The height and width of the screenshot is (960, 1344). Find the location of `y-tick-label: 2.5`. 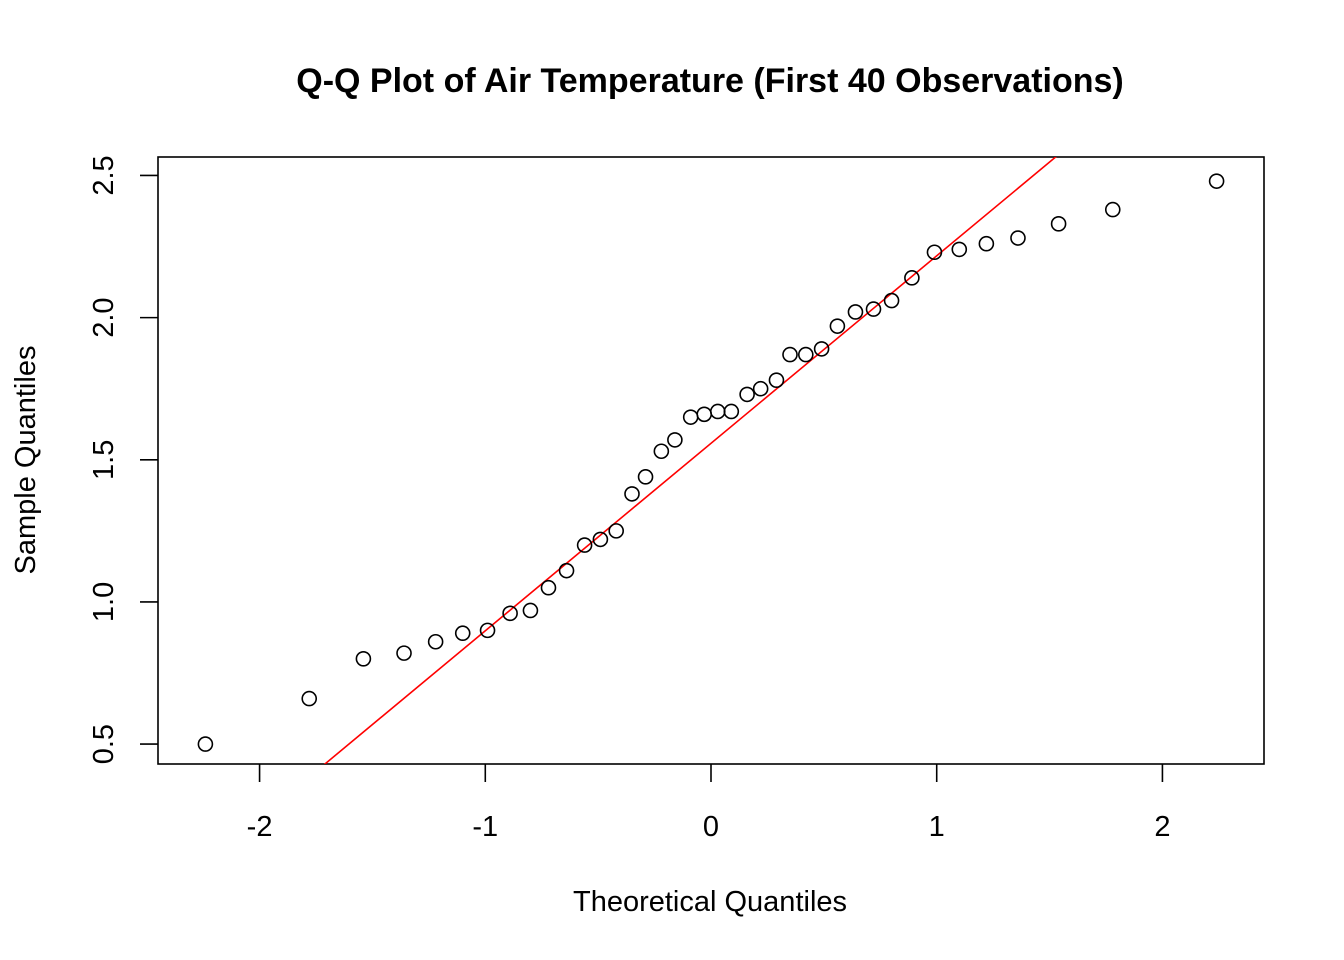

y-tick-label: 2.5 is located at coordinates (104, 175).